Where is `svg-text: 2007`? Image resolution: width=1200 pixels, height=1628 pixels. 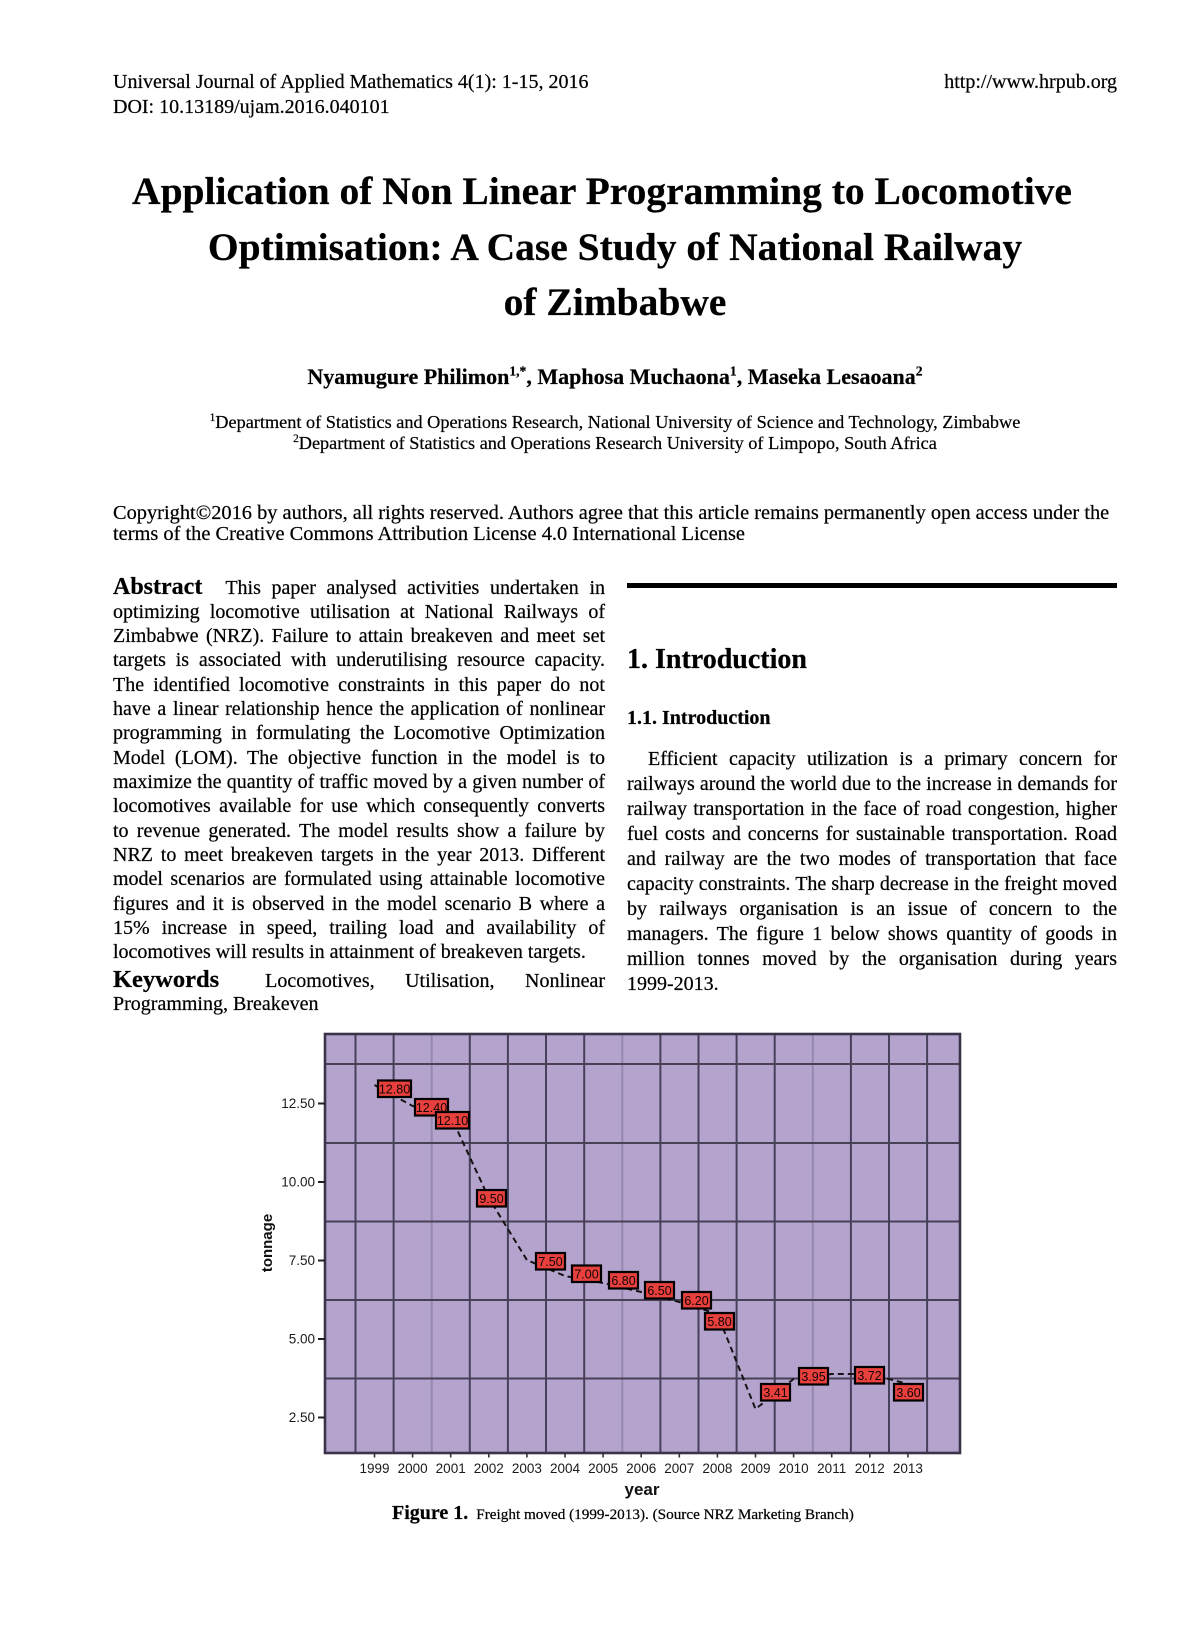 svg-text: 2007 is located at coordinates (679, 1468).